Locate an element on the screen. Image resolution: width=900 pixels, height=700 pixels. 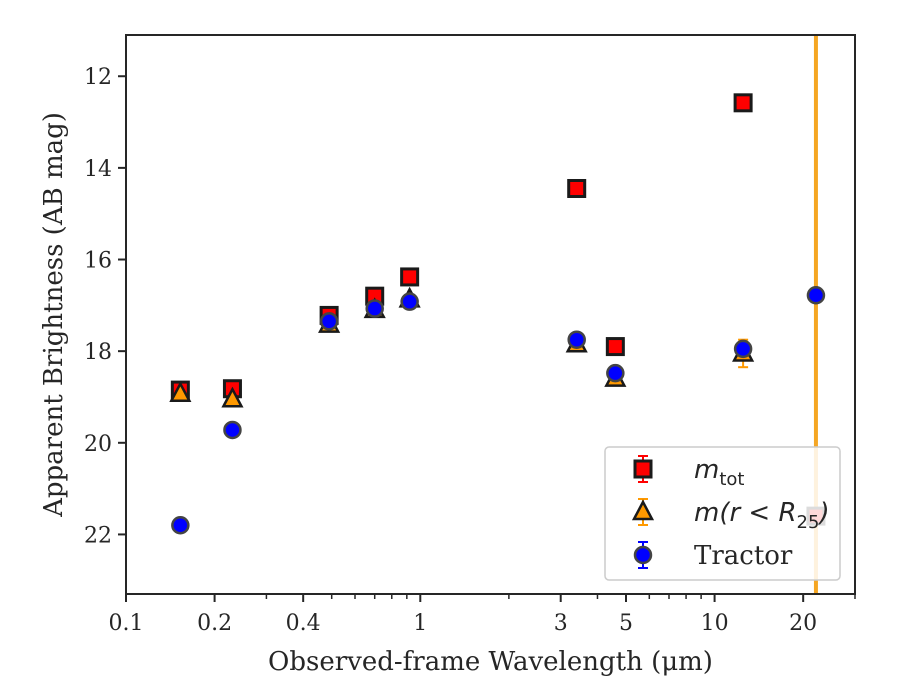
y-tick-label: 22 is located at coordinates (98, 535).